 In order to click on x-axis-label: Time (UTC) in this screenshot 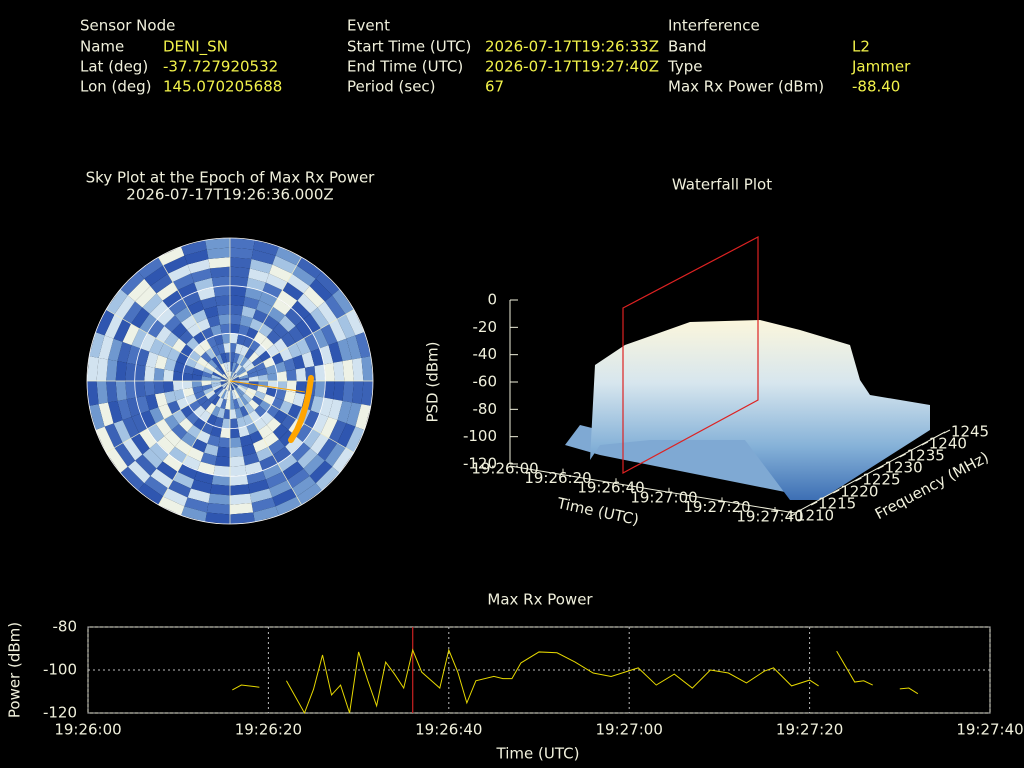, I will do `click(598, 511)`.